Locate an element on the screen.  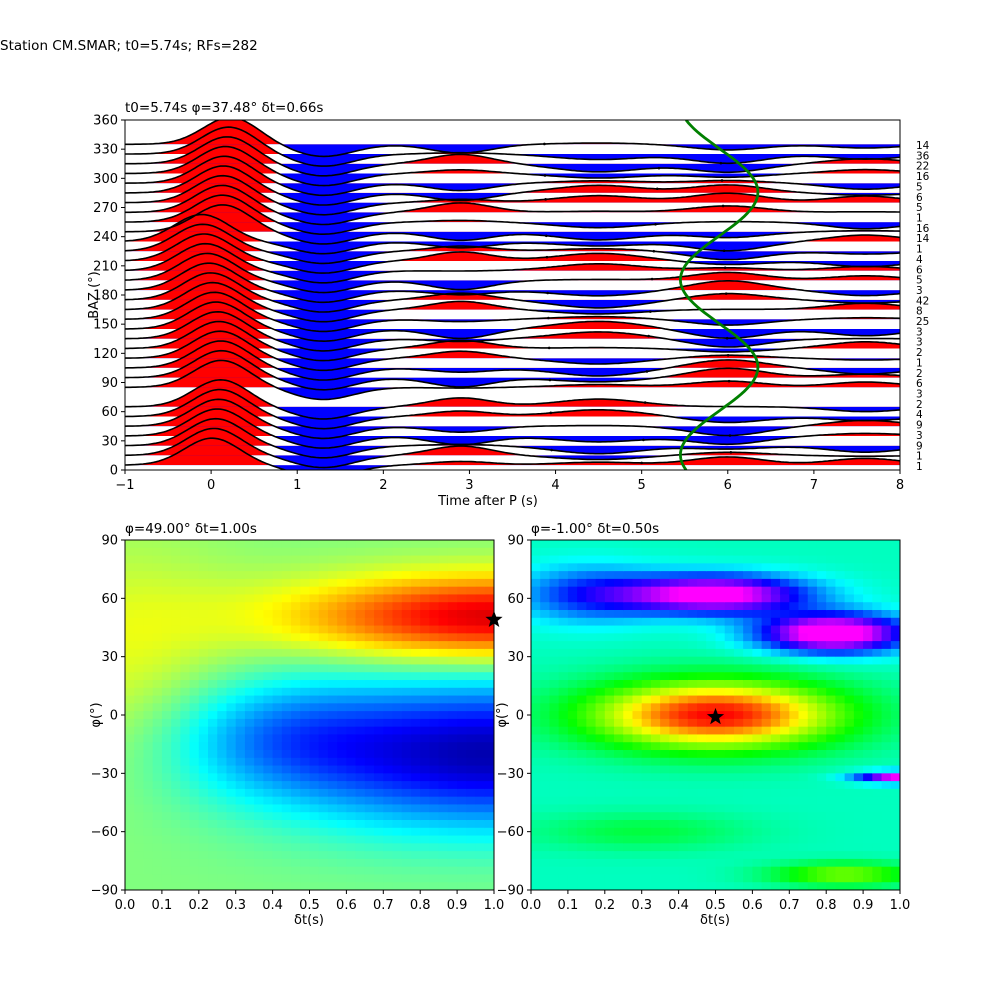
rf-trace-line is located at coordinates (512, 263).